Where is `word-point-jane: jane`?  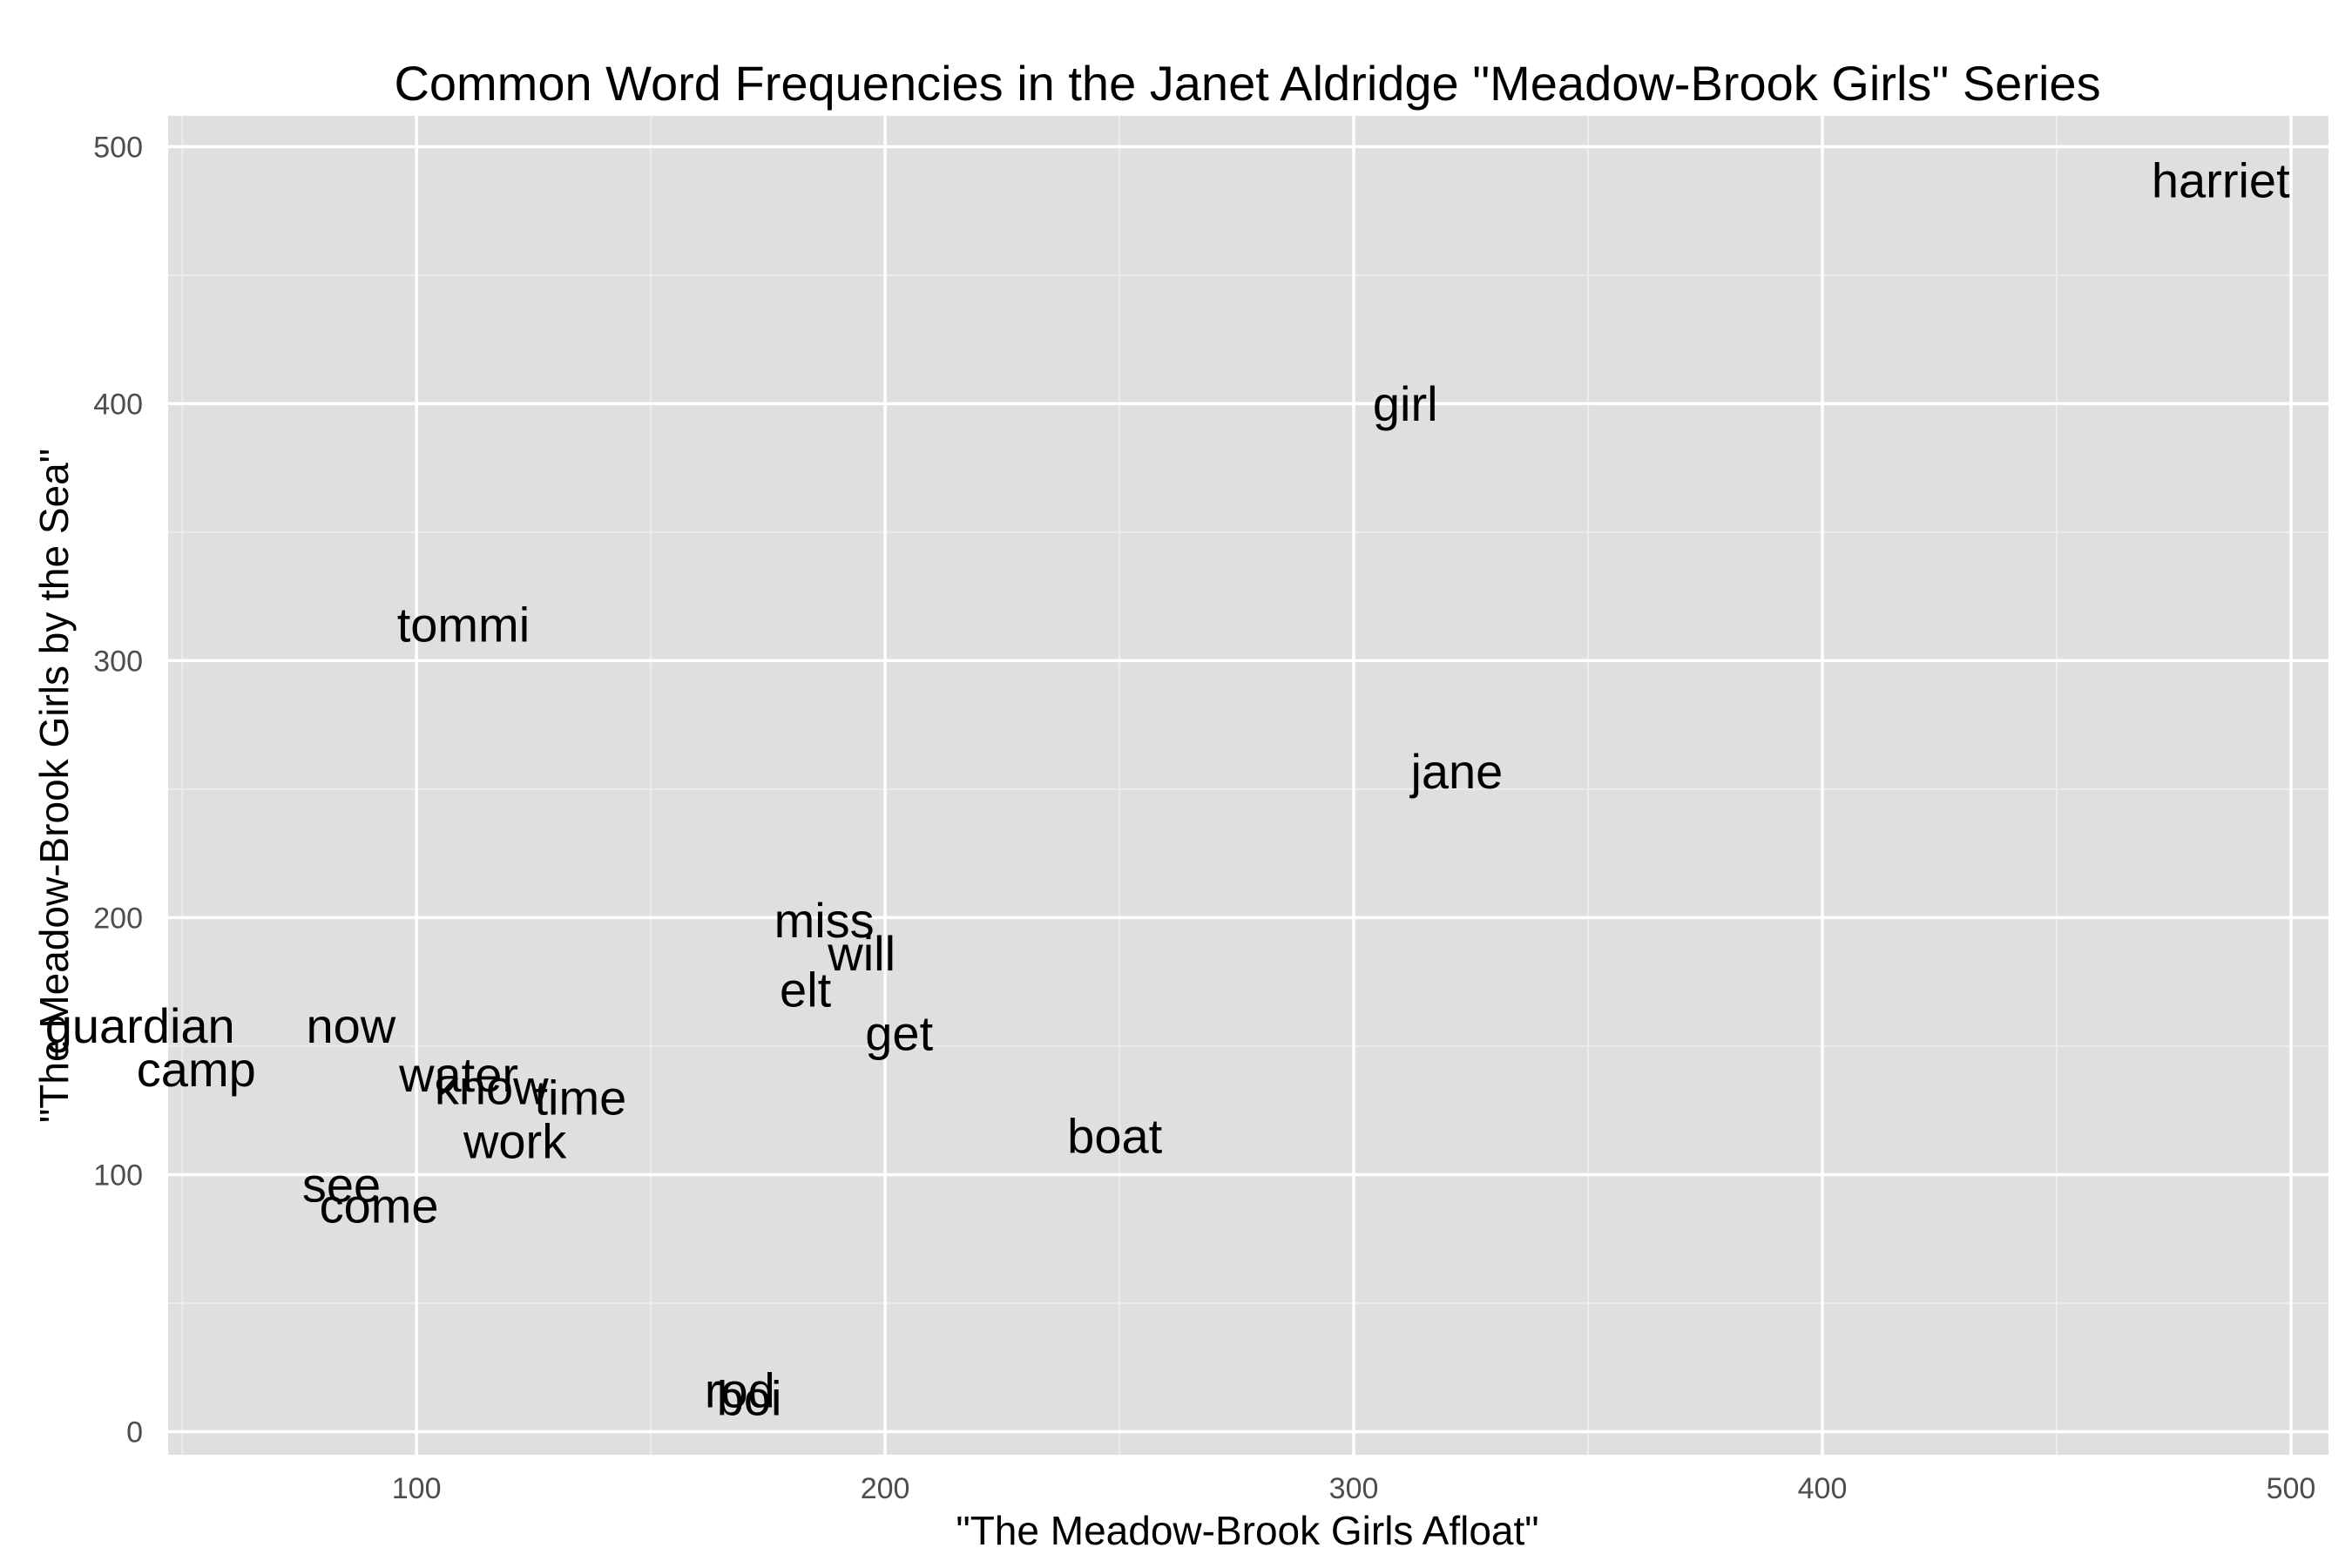
word-point-jane: jane is located at coordinates (1456, 771).